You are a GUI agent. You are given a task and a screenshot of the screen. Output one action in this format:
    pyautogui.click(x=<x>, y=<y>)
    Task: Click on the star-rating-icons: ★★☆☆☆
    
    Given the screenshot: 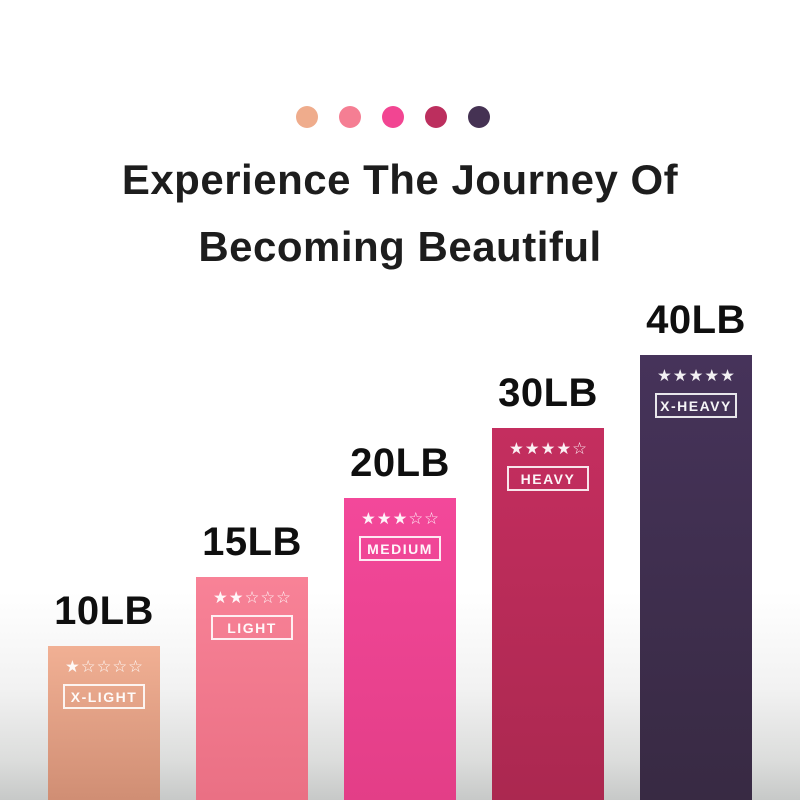 What is the action you would take?
    pyautogui.click(x=252, y=598)
    